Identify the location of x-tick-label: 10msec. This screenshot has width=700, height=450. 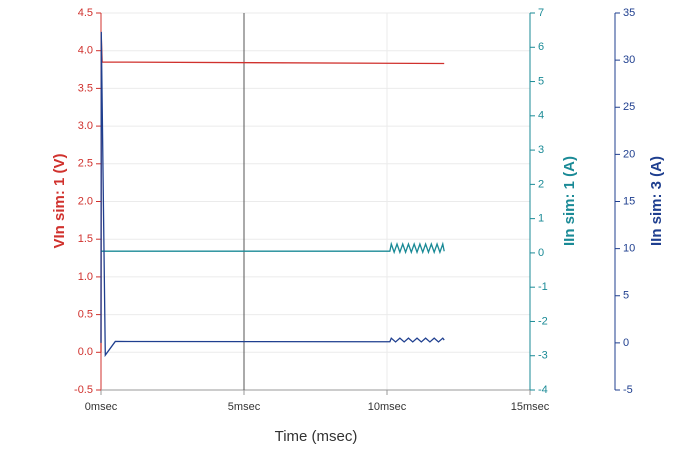
(387, 407).